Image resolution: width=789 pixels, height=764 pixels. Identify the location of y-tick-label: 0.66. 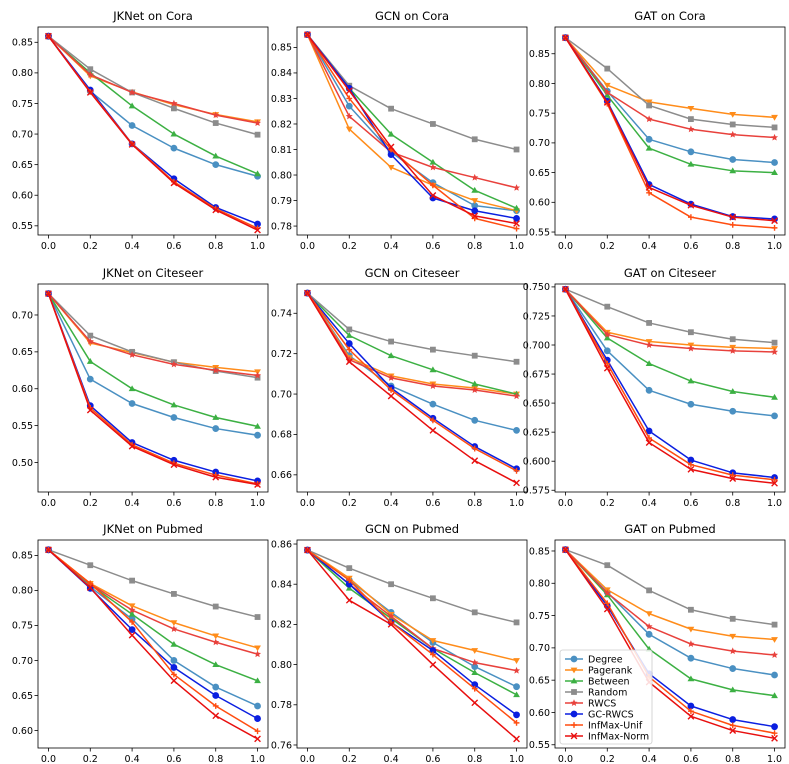
(281, 475).